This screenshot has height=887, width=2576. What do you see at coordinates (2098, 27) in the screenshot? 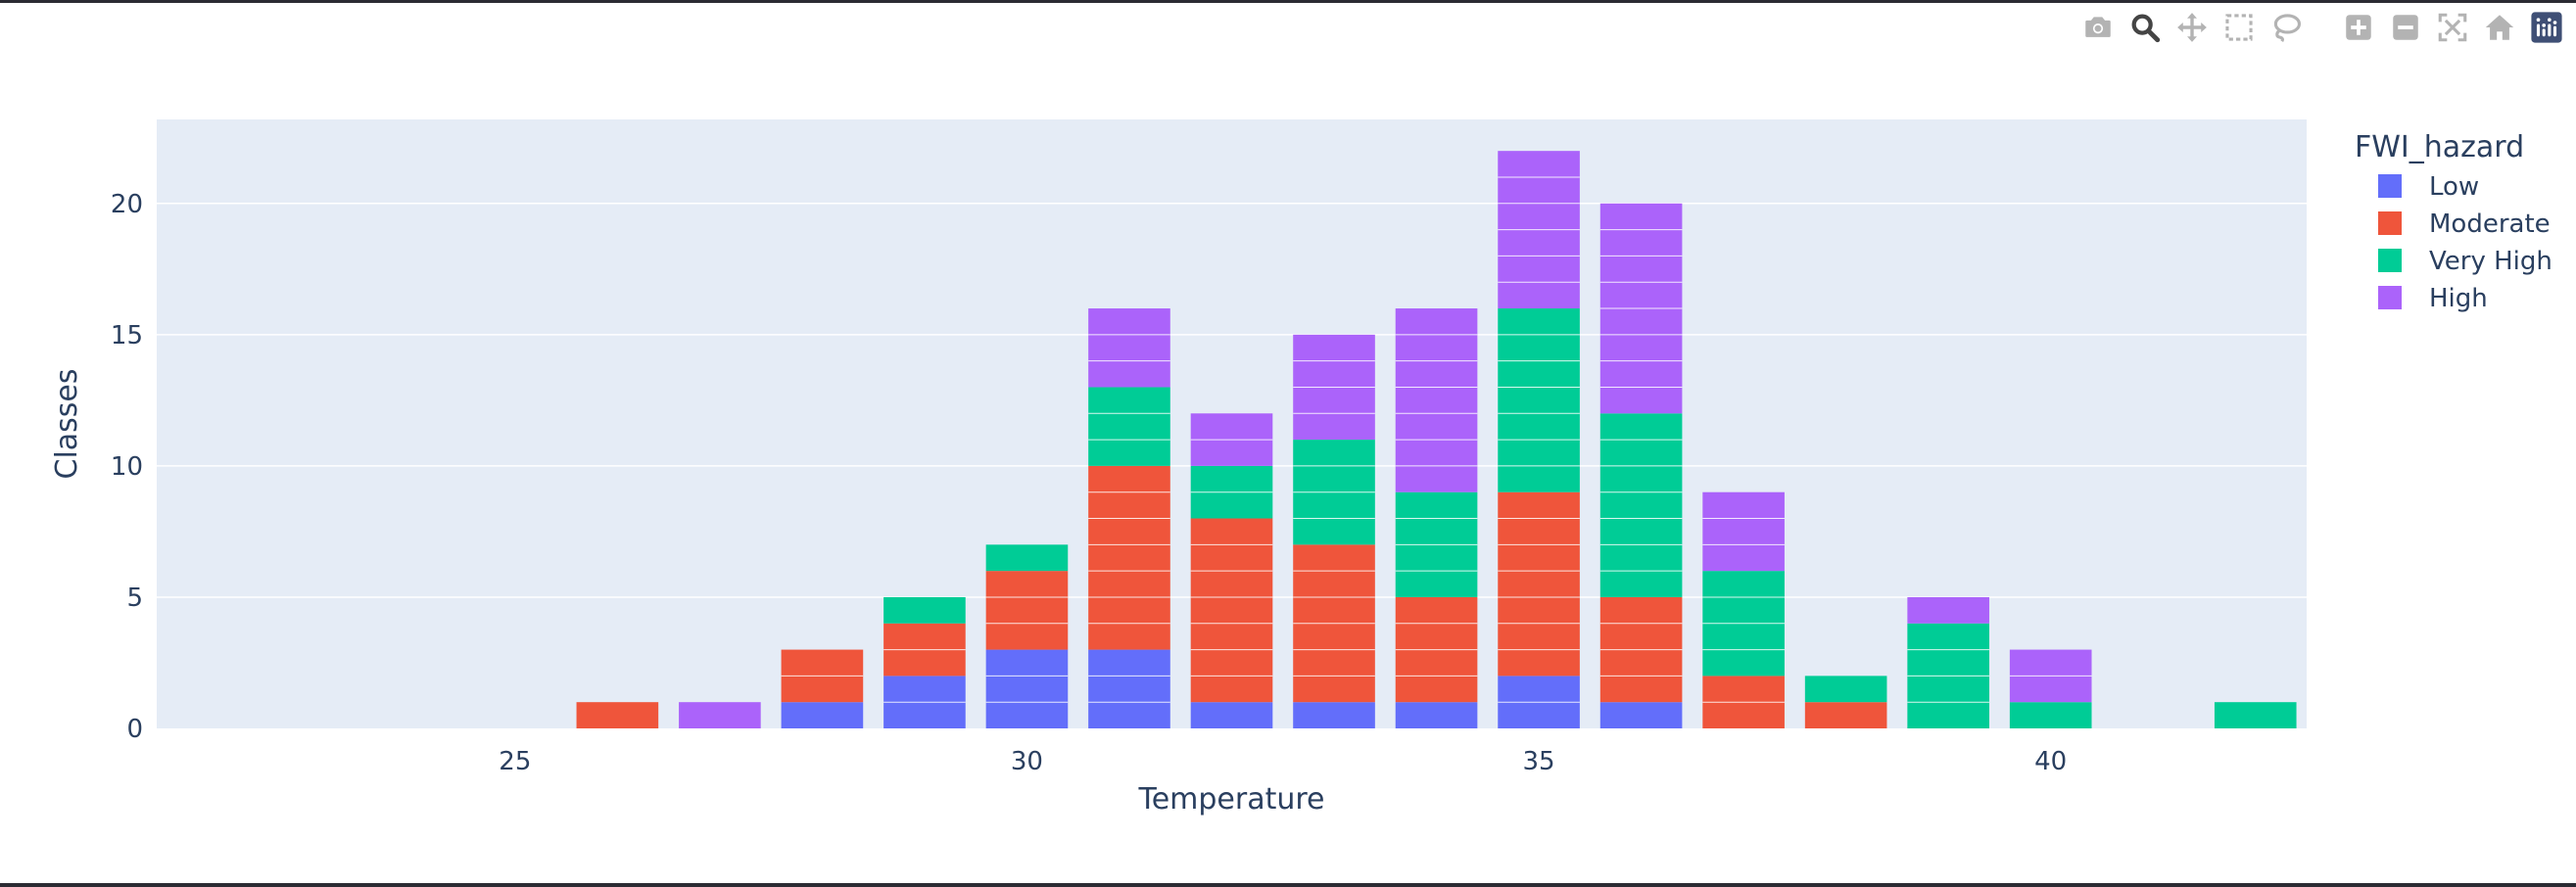
I see `camera-icon` at bounding box center [2098, 27].